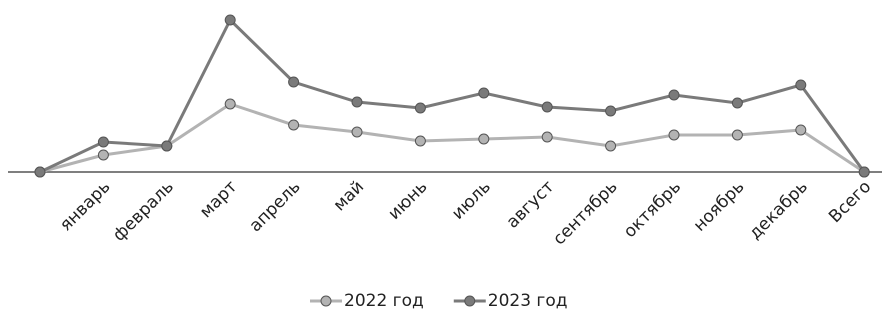 The height and width of the screenshot is (325, 889). Describe the element at coordinates (471, 200) in the screenshot. I see `x-tick-label: июль` at that location.